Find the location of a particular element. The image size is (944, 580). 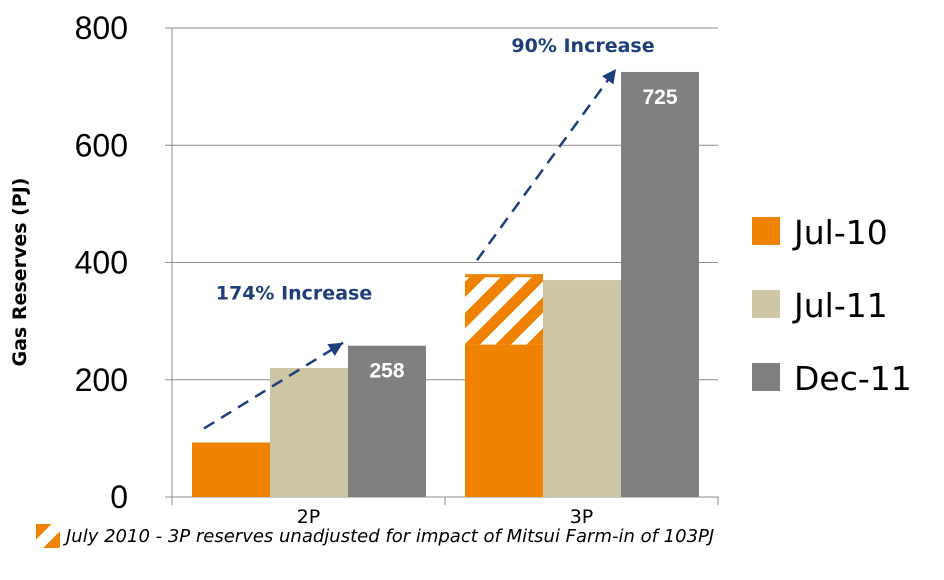

data-label: 258 is located at coordinates (386, 371).